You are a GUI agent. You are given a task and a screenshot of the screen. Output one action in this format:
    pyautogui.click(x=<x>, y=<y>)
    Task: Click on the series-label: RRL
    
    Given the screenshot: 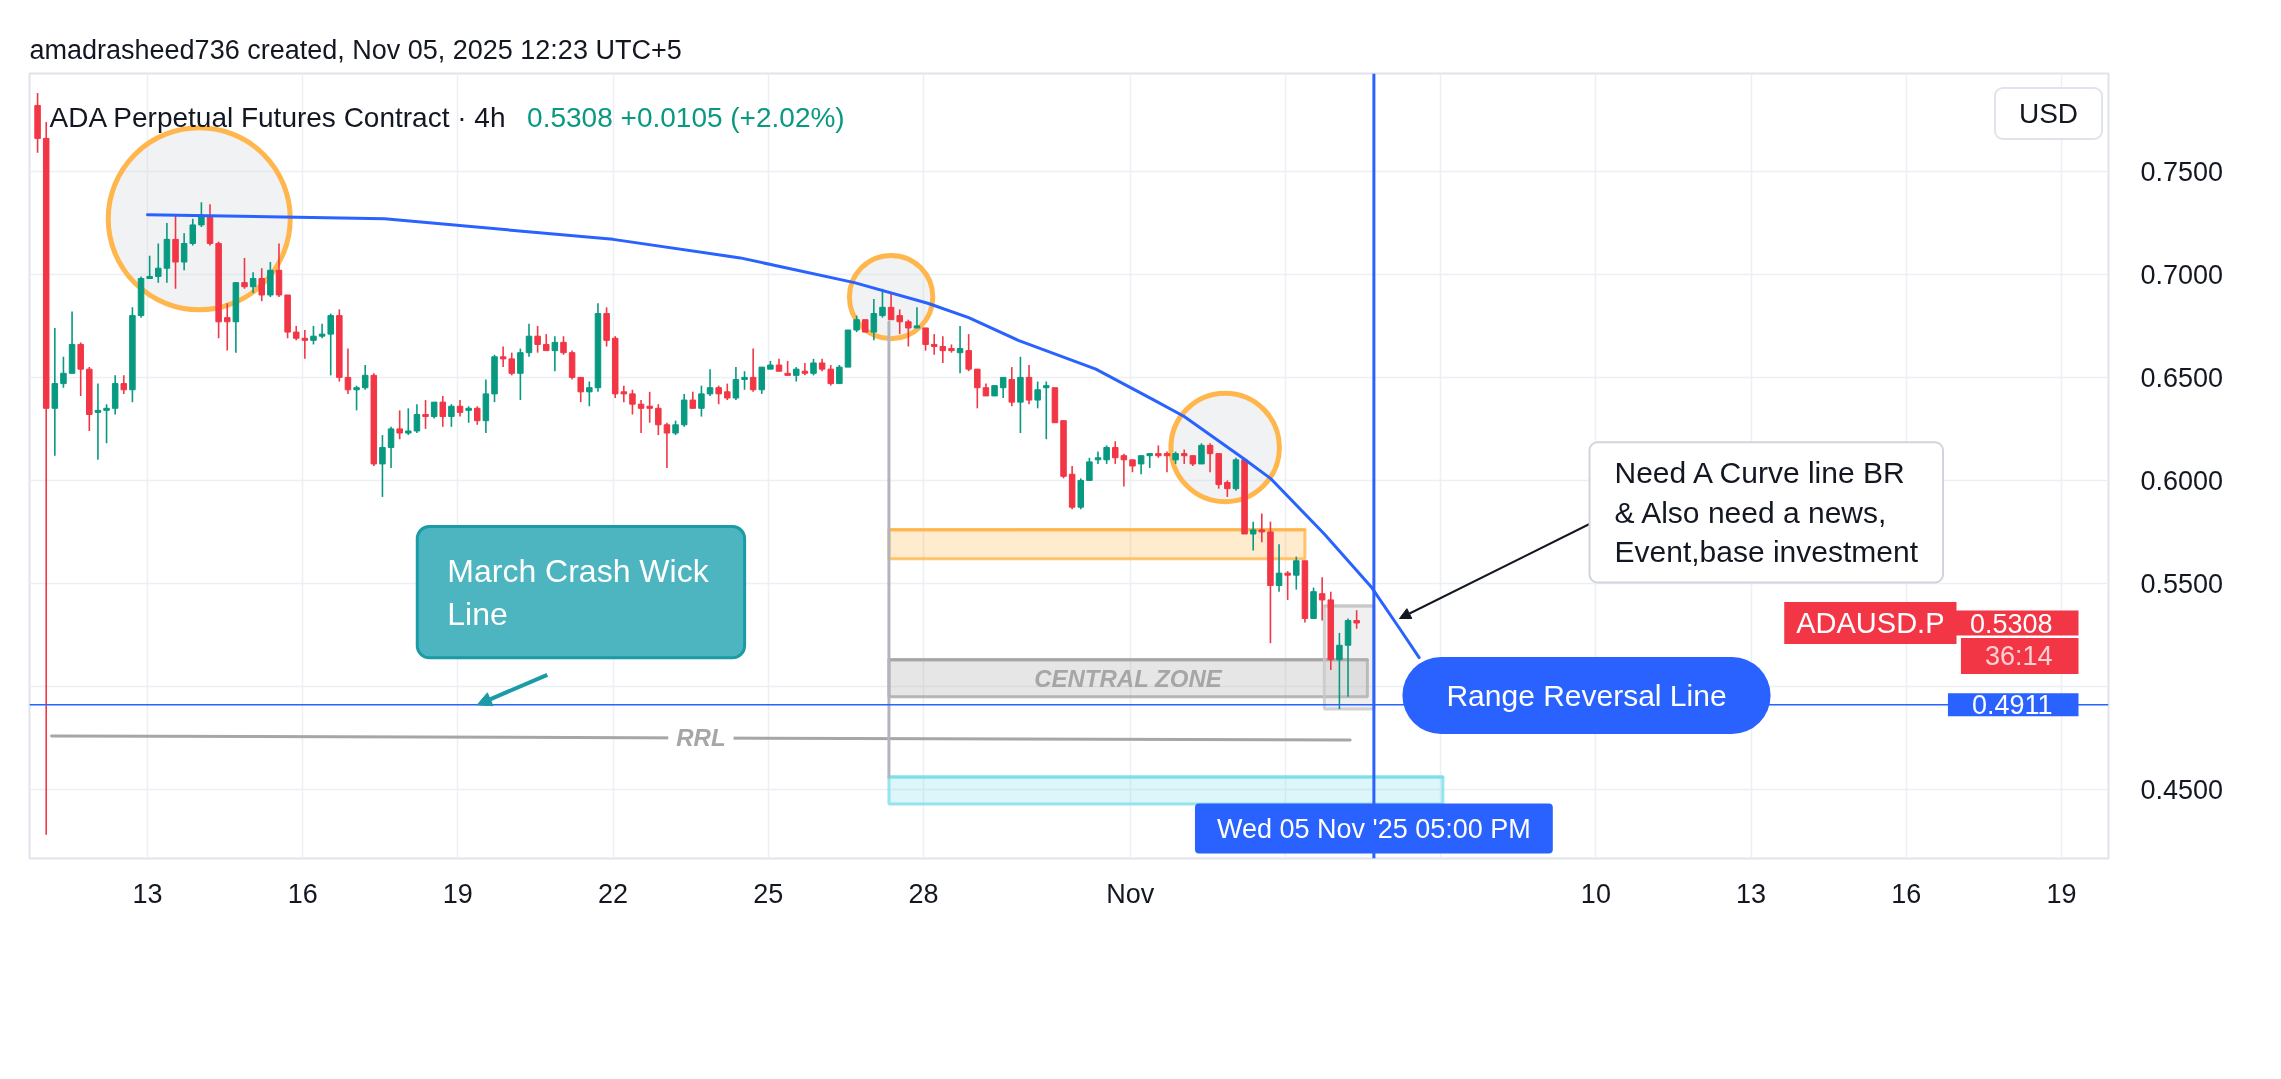 What is the action you would take?
    pyautogui.click(x=701, y=738)
    